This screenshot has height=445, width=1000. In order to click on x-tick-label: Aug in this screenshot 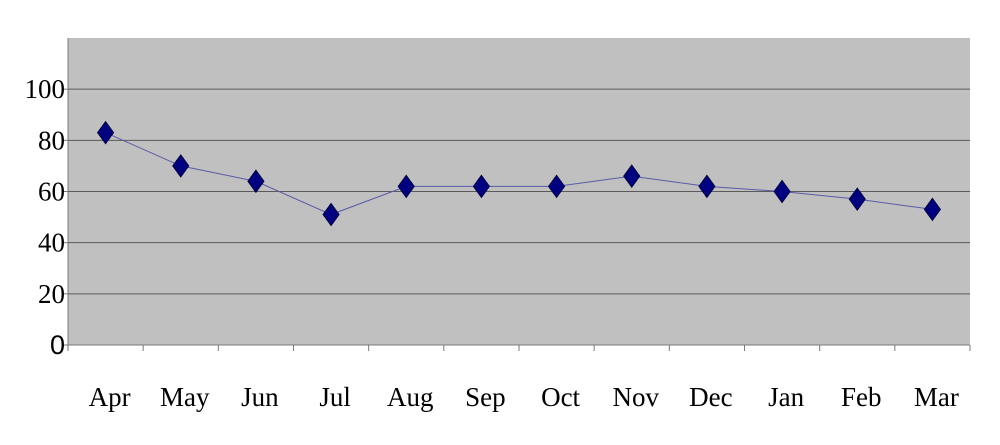, I will do `click(410, 397)`.